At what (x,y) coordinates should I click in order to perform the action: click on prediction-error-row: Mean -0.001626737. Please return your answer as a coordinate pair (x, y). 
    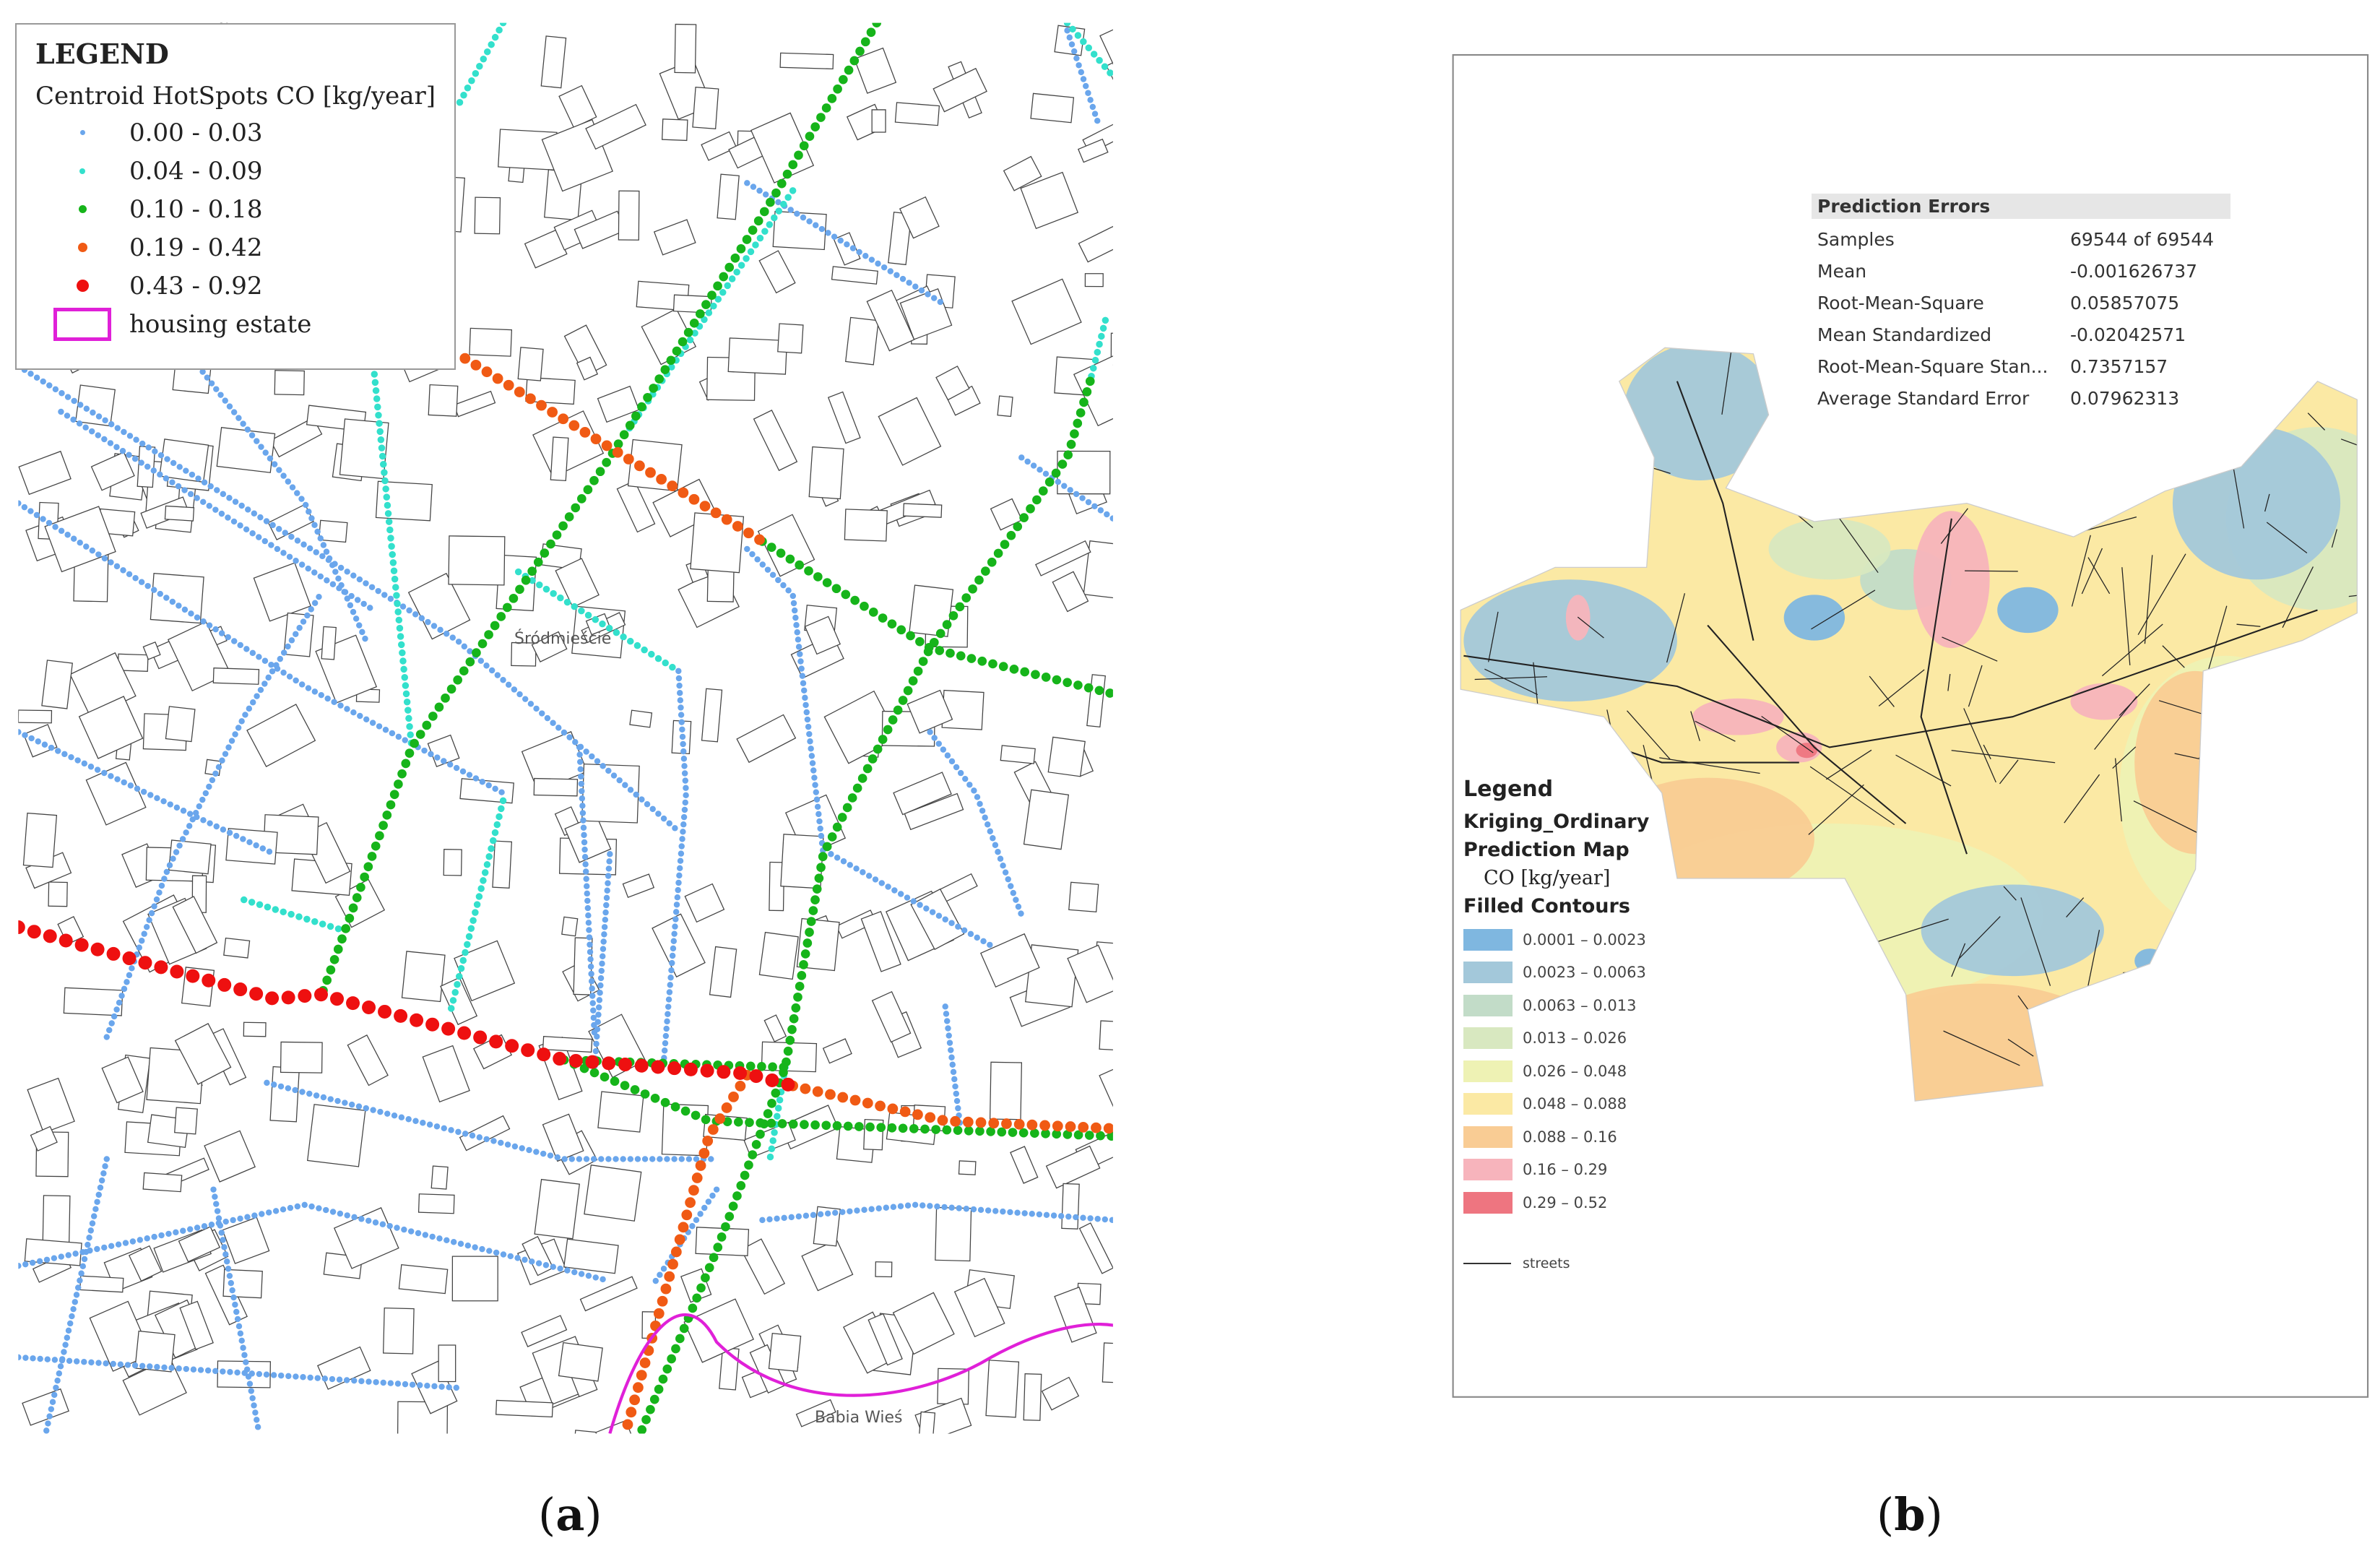
    Looking at the image, I should click on (2021, 271).